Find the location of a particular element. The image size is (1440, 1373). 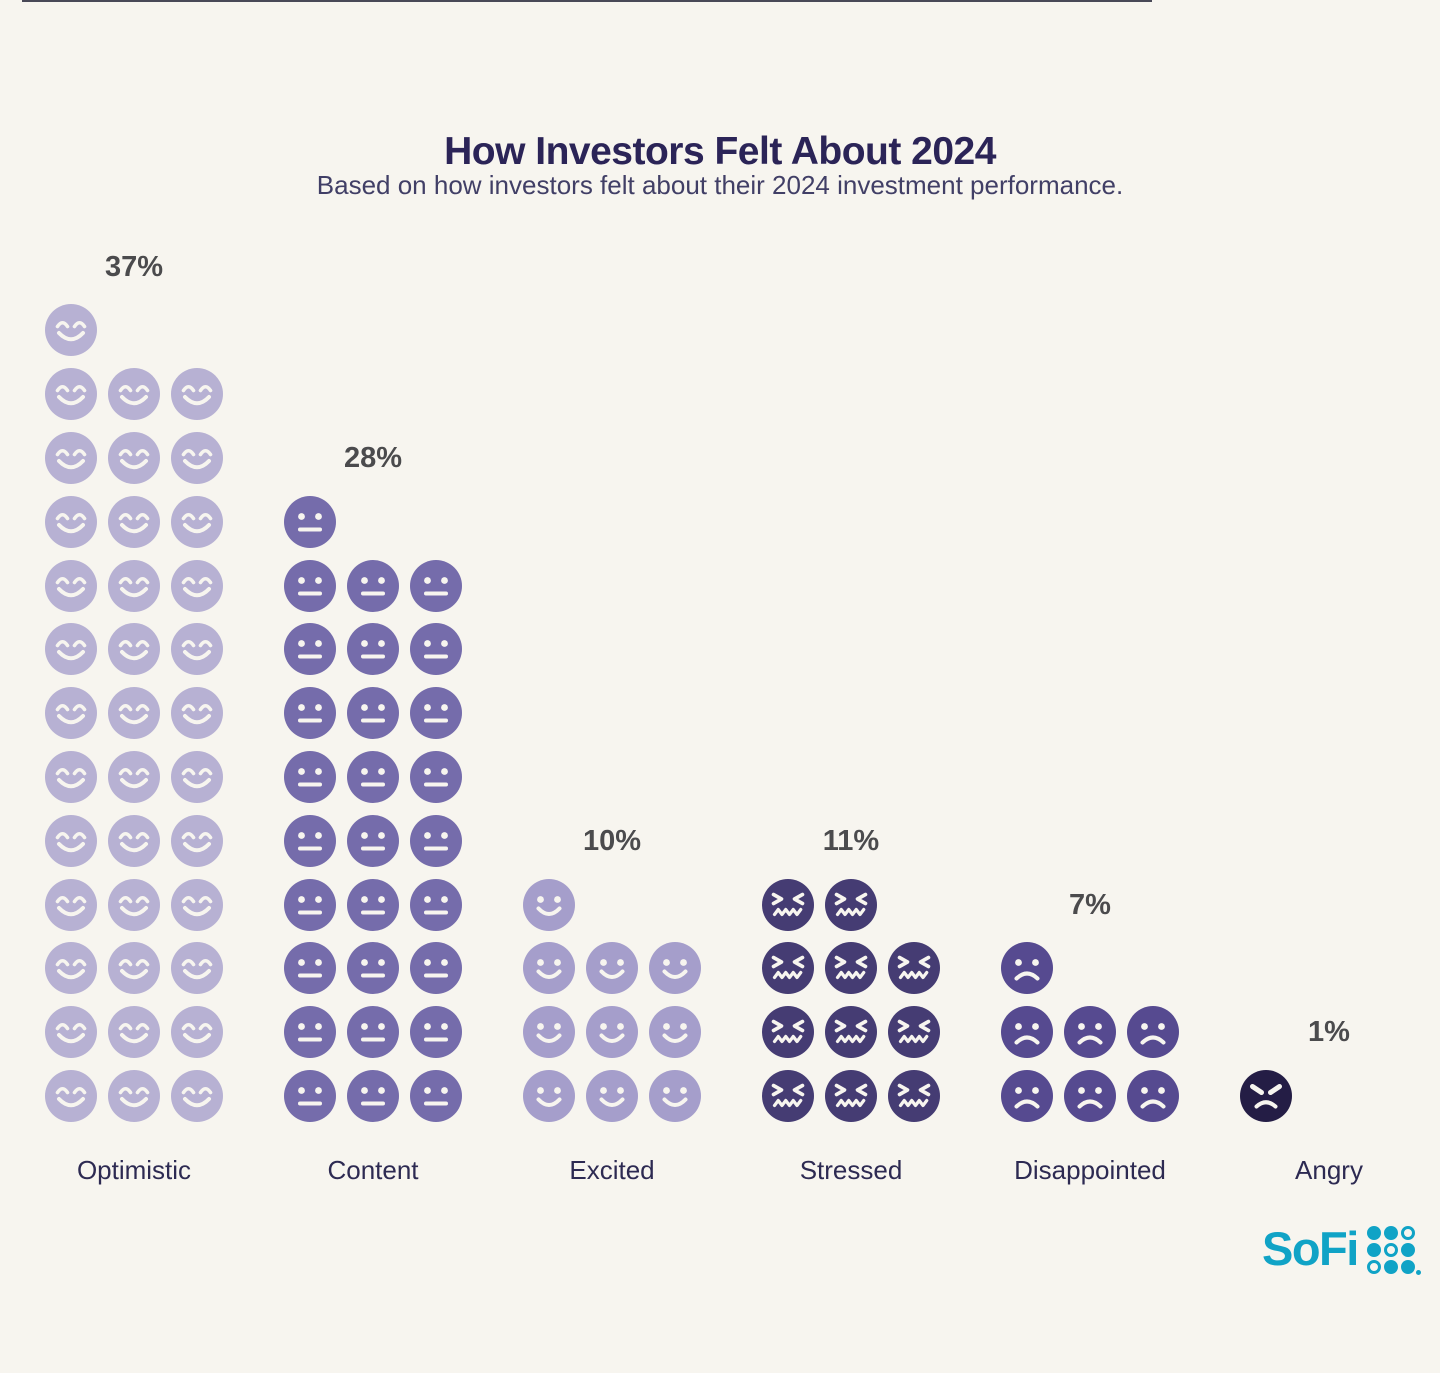

sofi-logo: SoFi is located at coordinates (1341, 1248).